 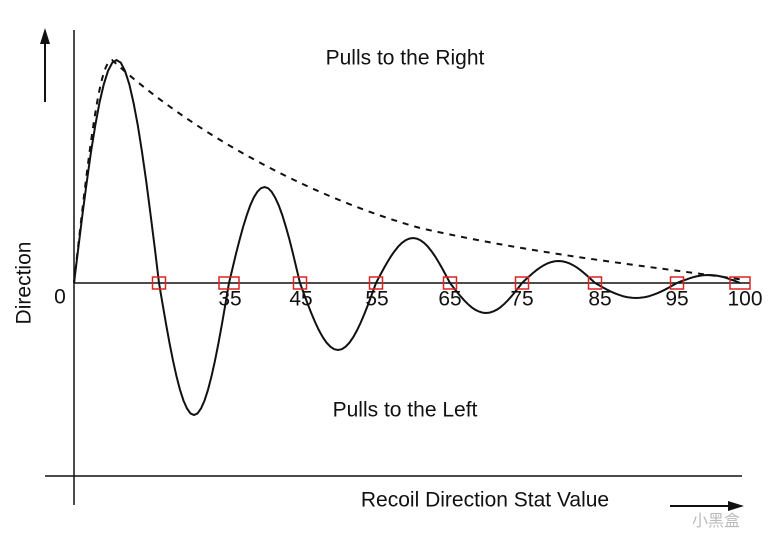 What do you see at coordinates (707, 506) in the screenshot?
I see `right-arrow` at bounding box center [707, 506].